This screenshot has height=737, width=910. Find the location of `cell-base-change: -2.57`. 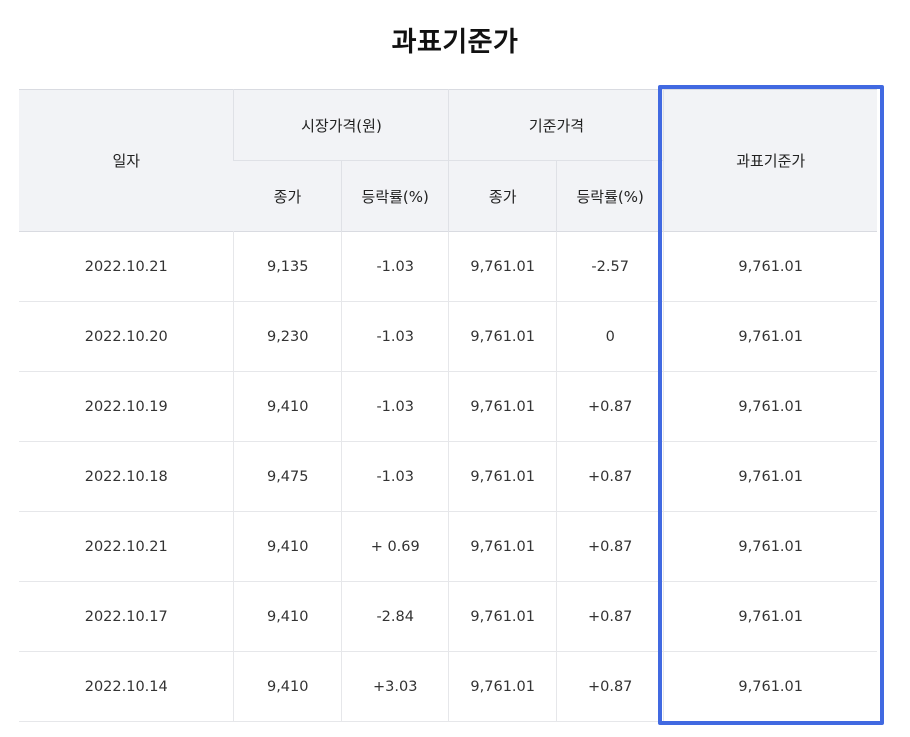

cell-base-change: -2.57 is located at coordinates (609, 266).